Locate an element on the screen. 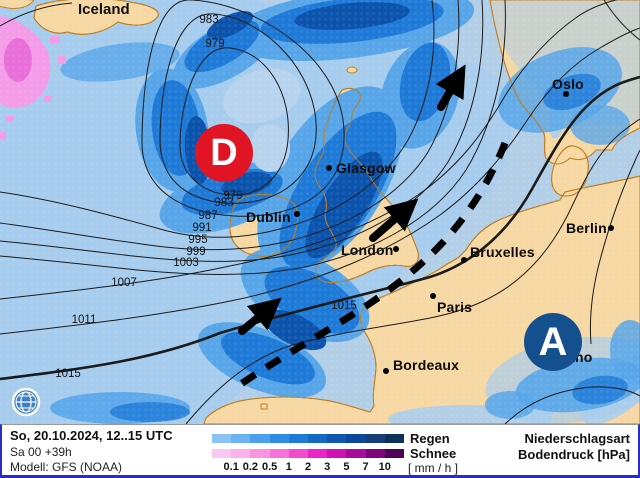 The image size is (640, 478). city-dot-london is located at coordinates (396, 249).